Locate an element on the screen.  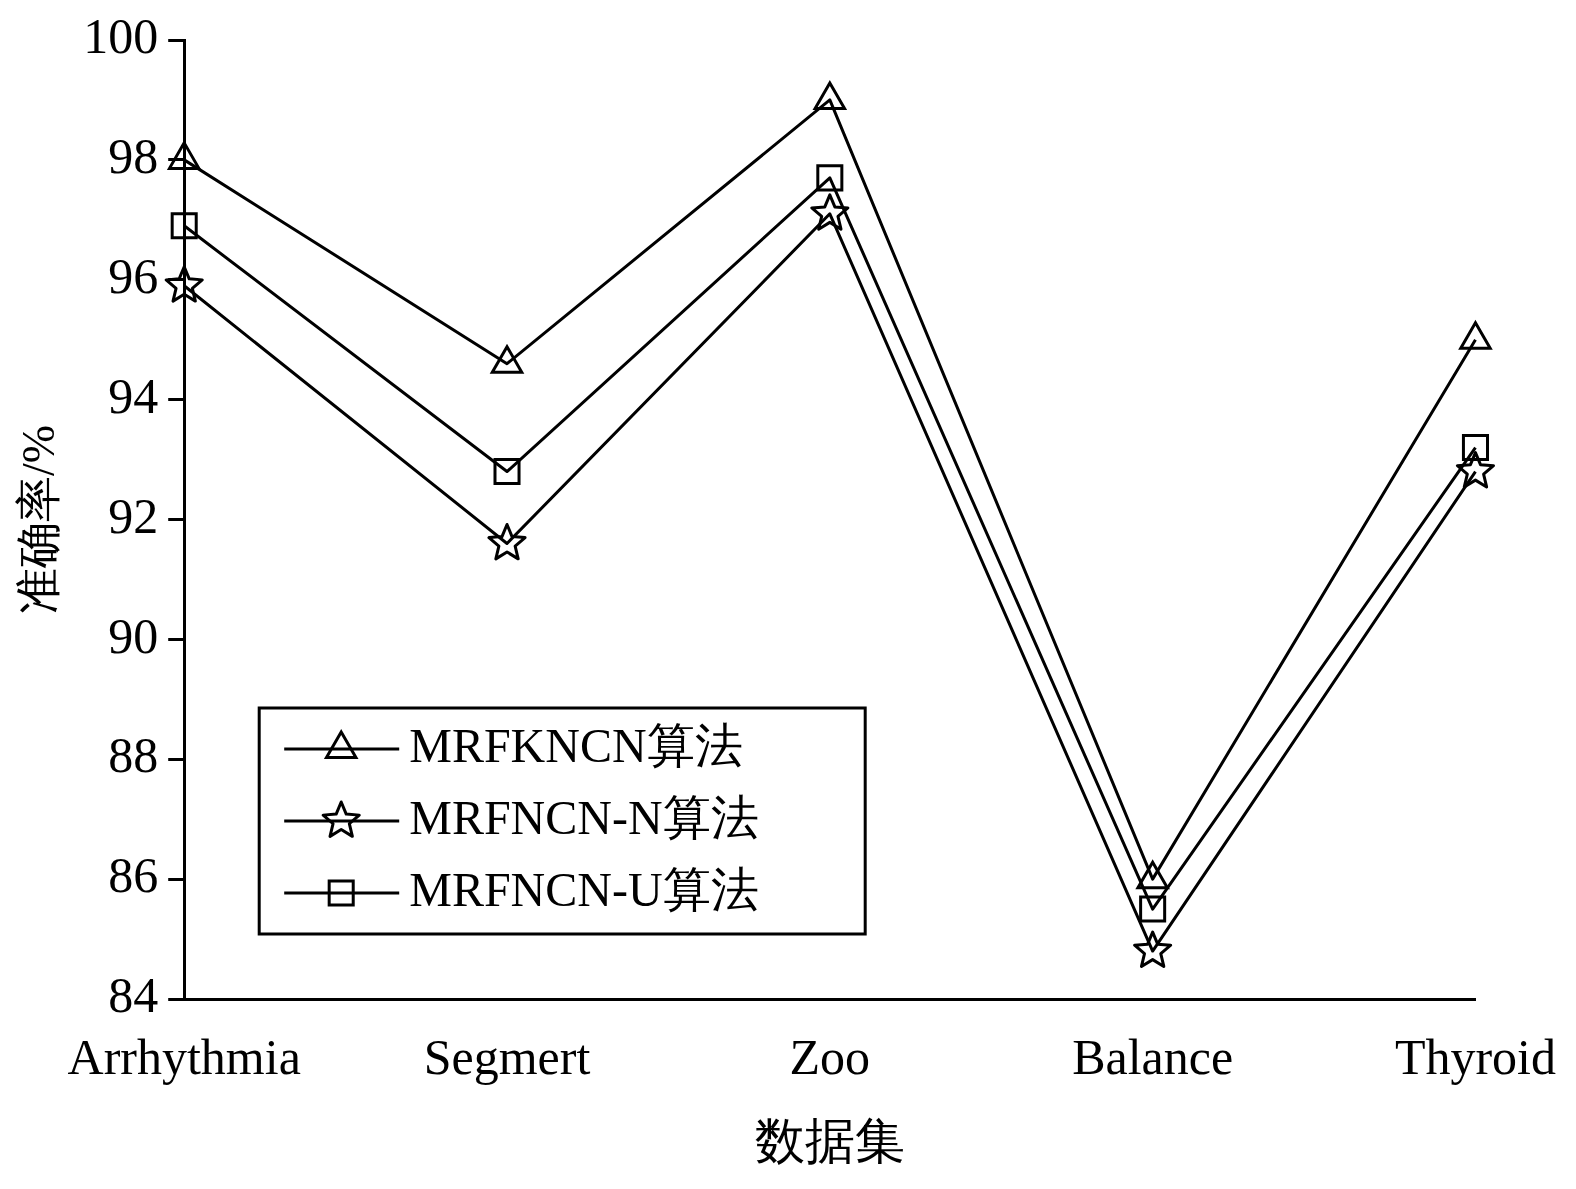
y-tick-label: 88 is located at coordinates (133, 755).